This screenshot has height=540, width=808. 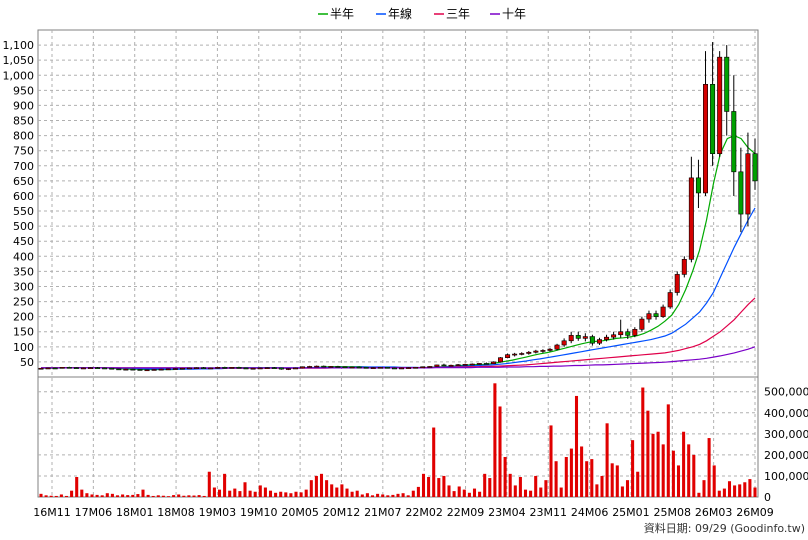 I want to click on volume-tick-label: 400,000, so click(x=786, y=413).